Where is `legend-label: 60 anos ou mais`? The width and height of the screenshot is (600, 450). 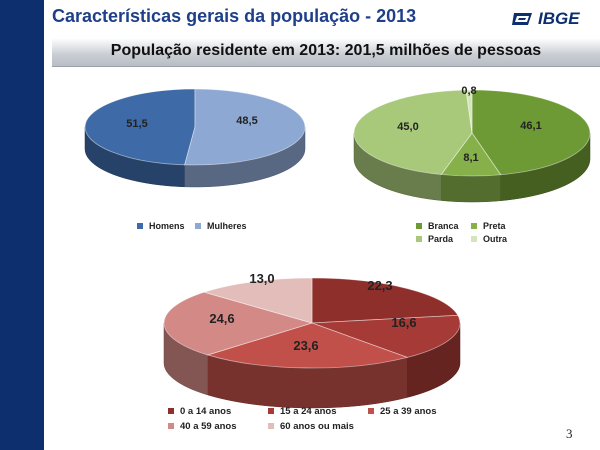 legend-label: 60 anos ou mais is located at coordinates (317, 426).